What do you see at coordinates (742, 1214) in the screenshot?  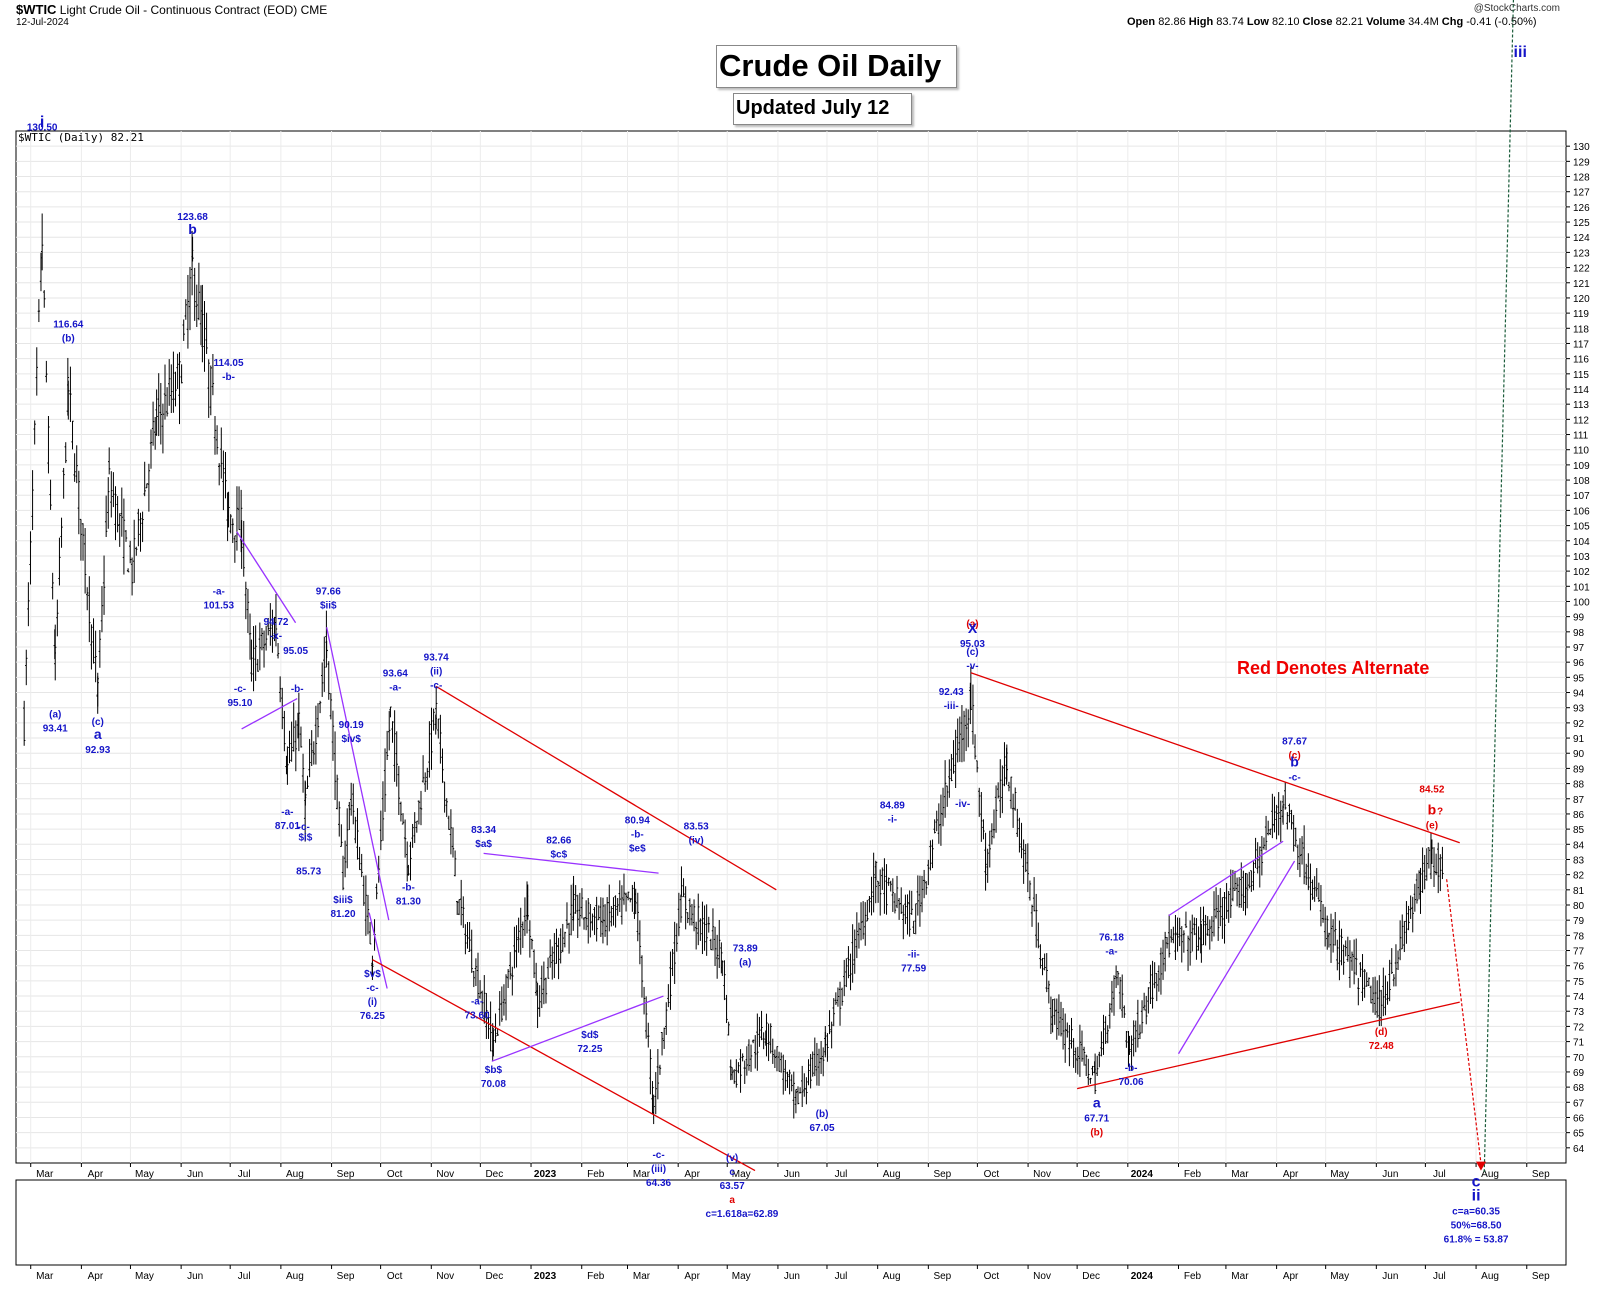 I see `wave-label: c=1.618a=62.89` at bounding box center [742, 1214].